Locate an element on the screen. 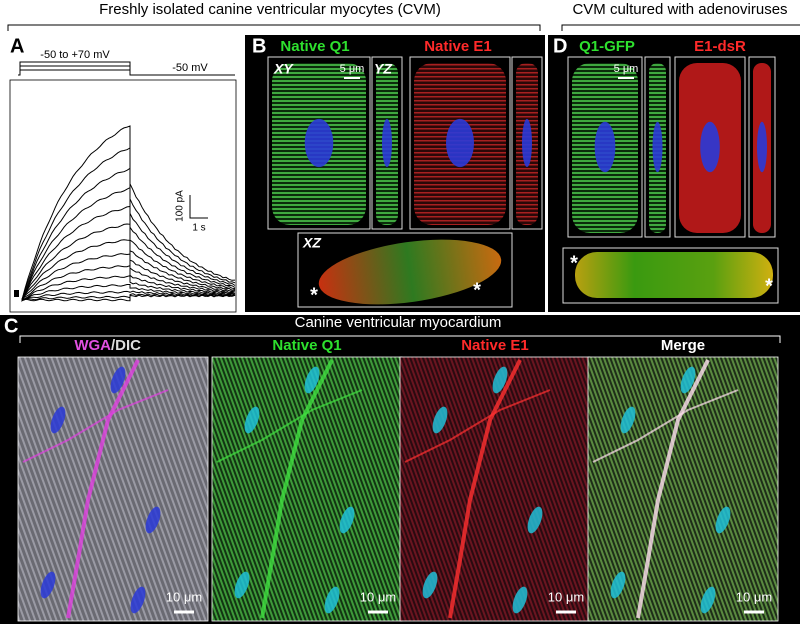 This screenshot has width=800, height=624. marker is located at coordinates (16, 293).